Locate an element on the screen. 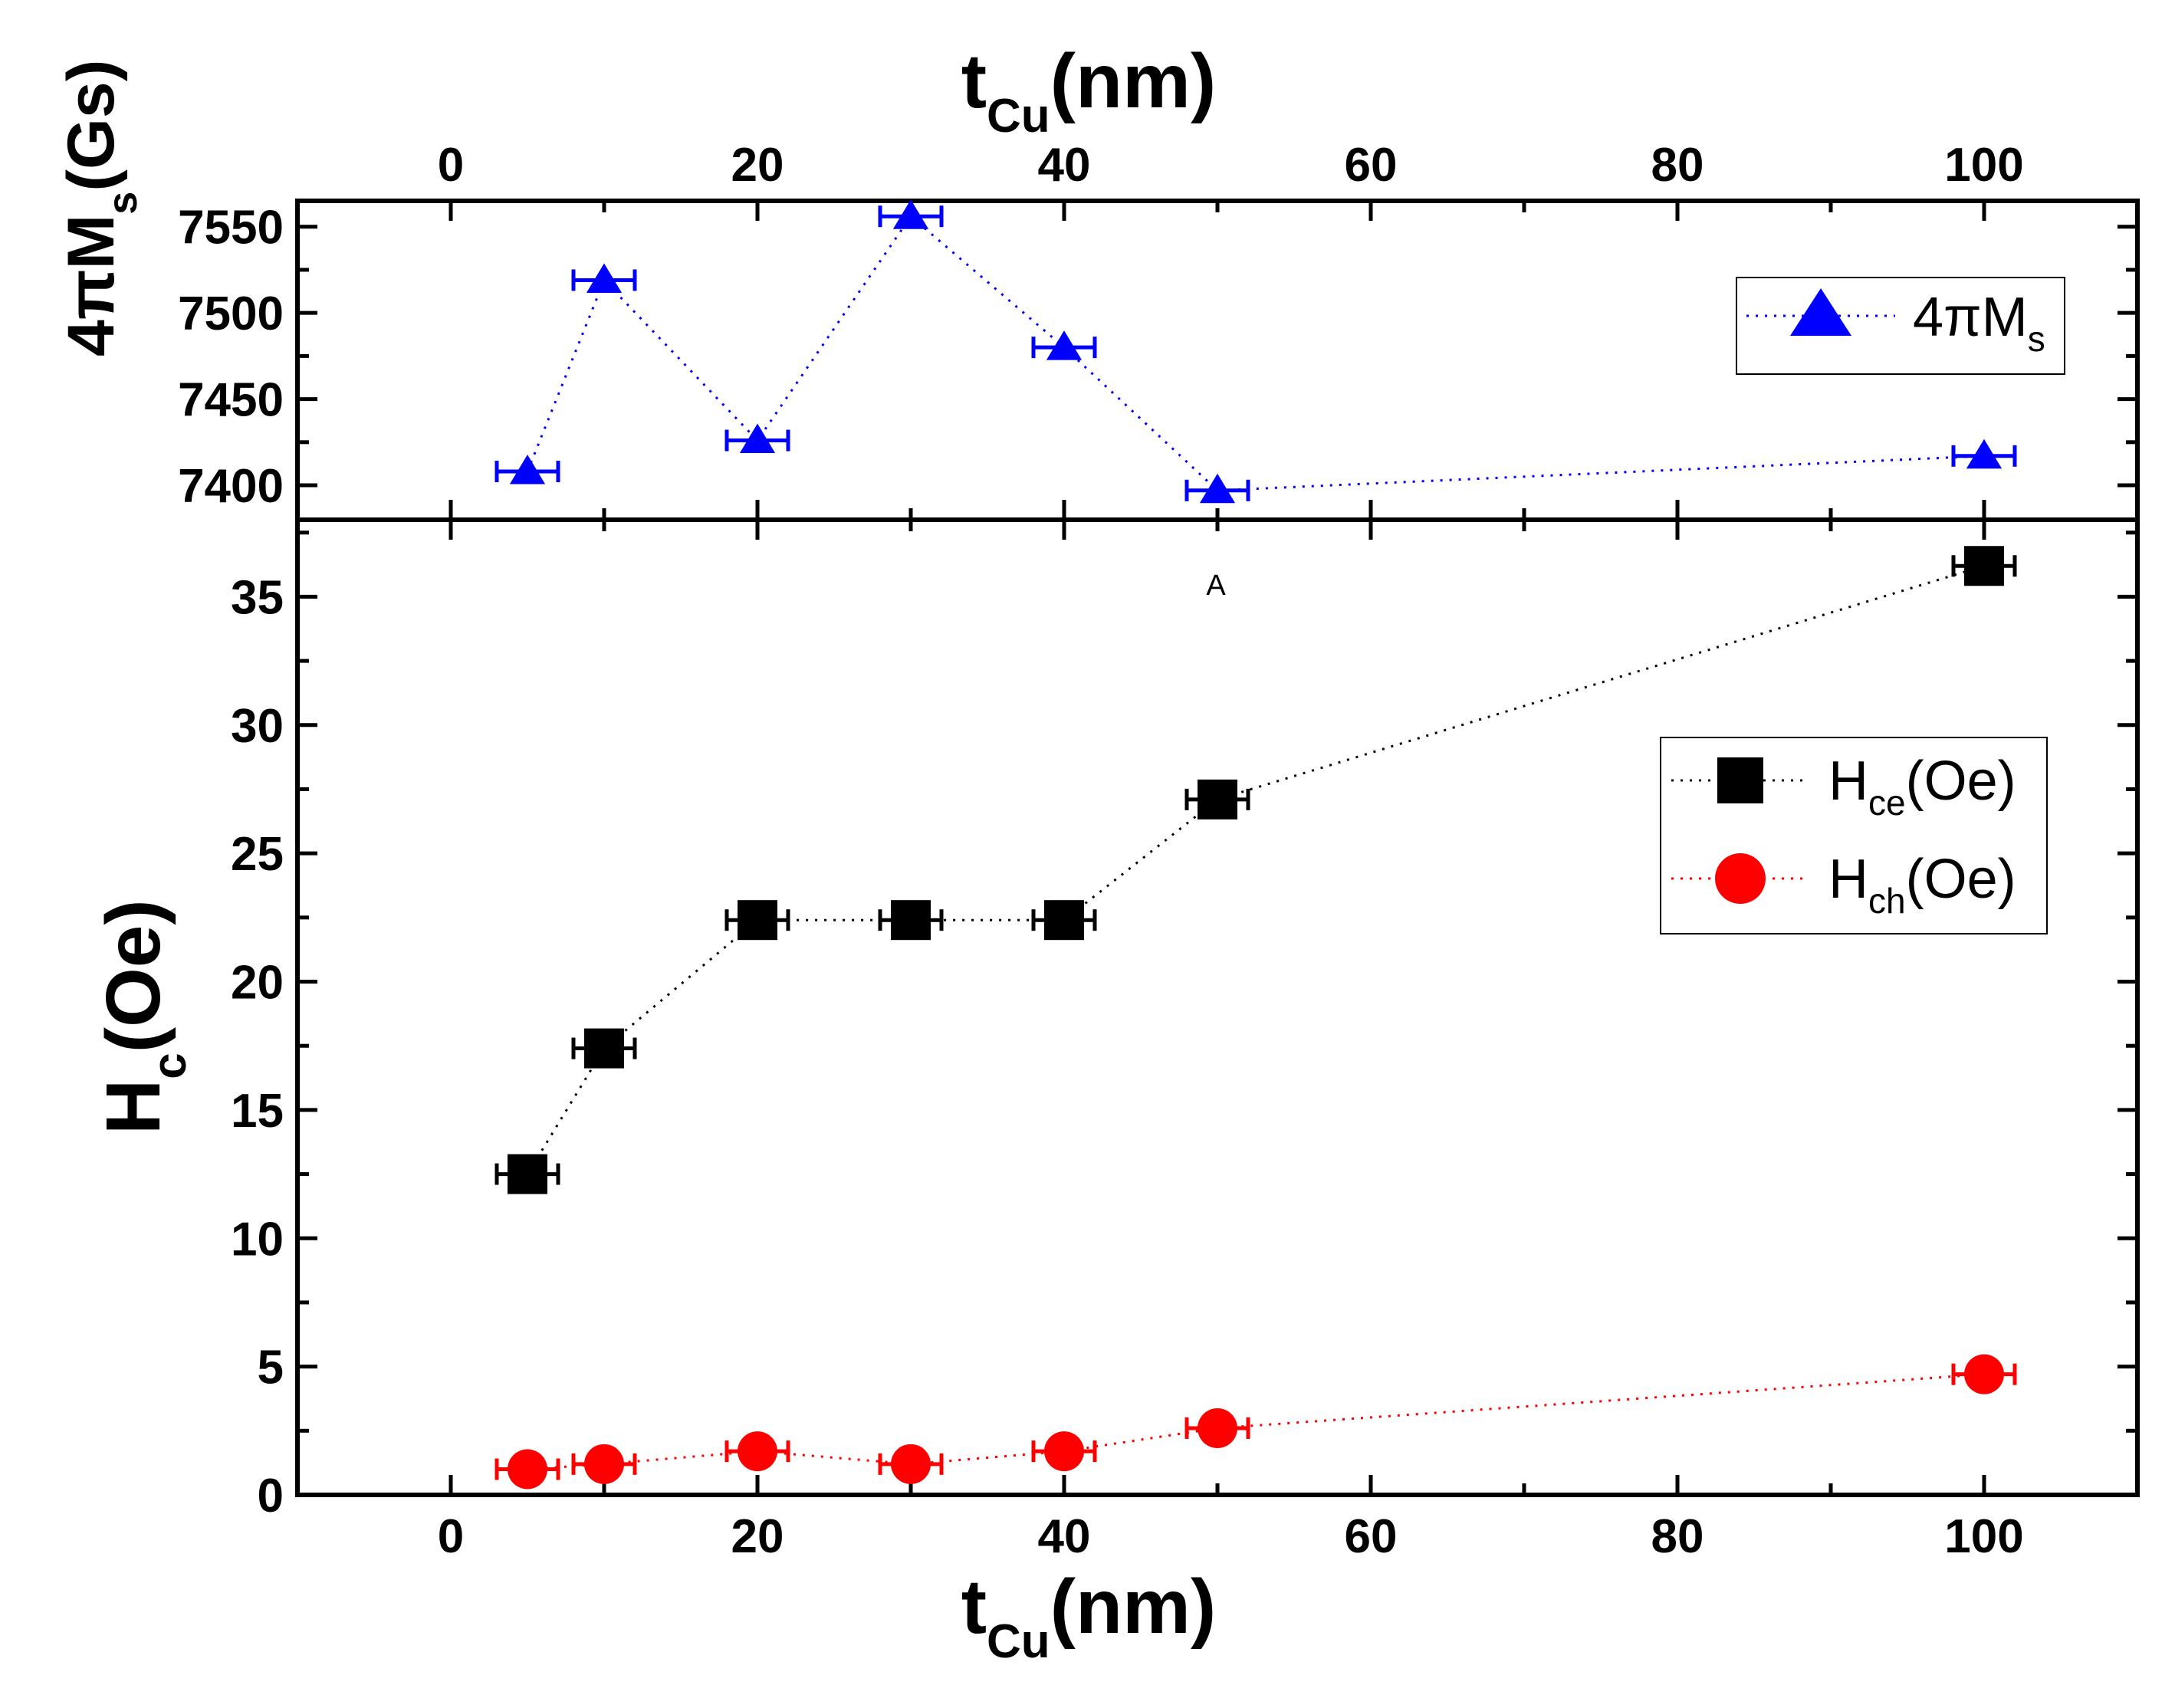 The height and width of the screenshot is (1708, 2175). y-tick-label-top: 7550 is located at coordinates (231, 228).